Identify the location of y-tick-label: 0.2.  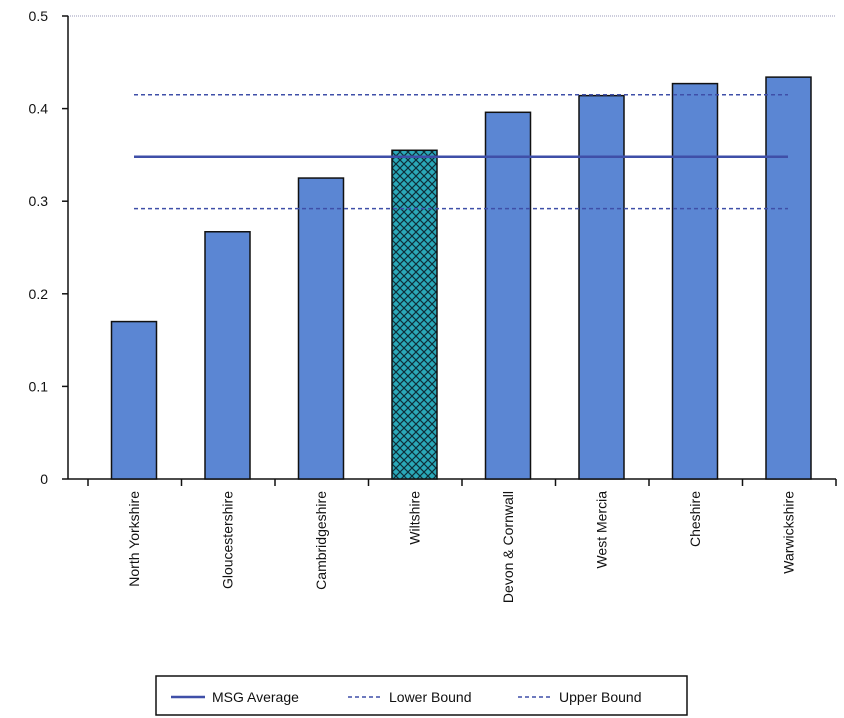
(39, 294).